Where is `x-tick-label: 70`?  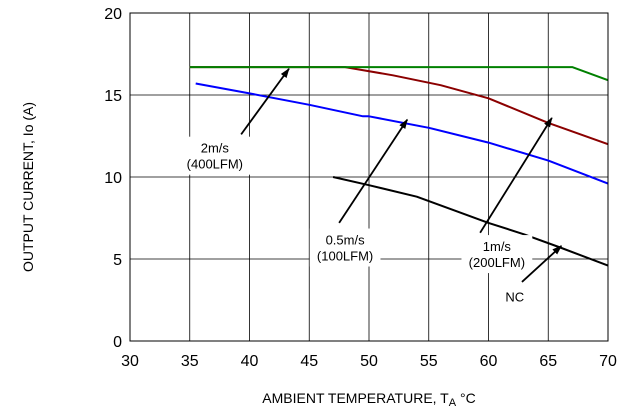
x-tick-label: 70 is located at coordinates (608, 361).